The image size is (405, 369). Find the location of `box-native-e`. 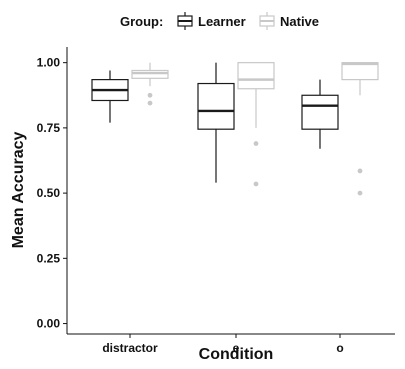

box-native-e is located at coordinates (256, 124).